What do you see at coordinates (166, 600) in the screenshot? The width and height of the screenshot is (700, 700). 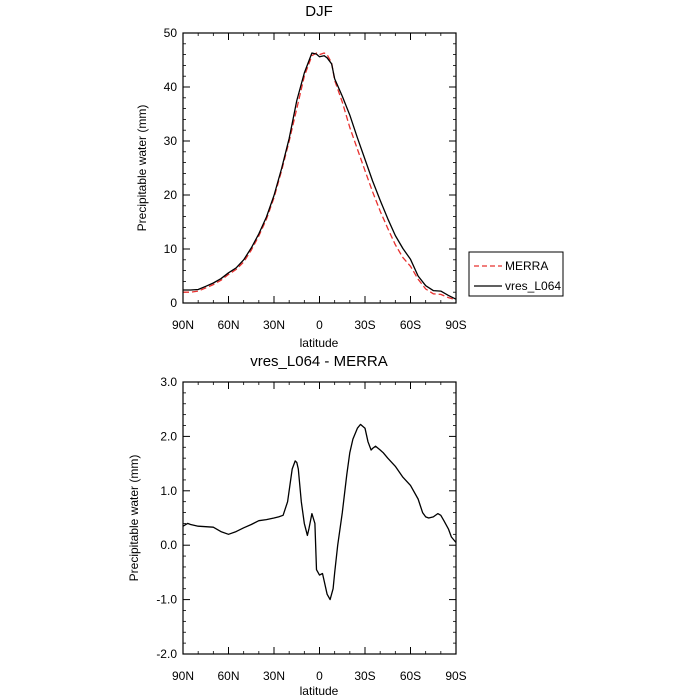 I see `bottom-y-tick-label: -1.0` at bounding box center [166, 600].